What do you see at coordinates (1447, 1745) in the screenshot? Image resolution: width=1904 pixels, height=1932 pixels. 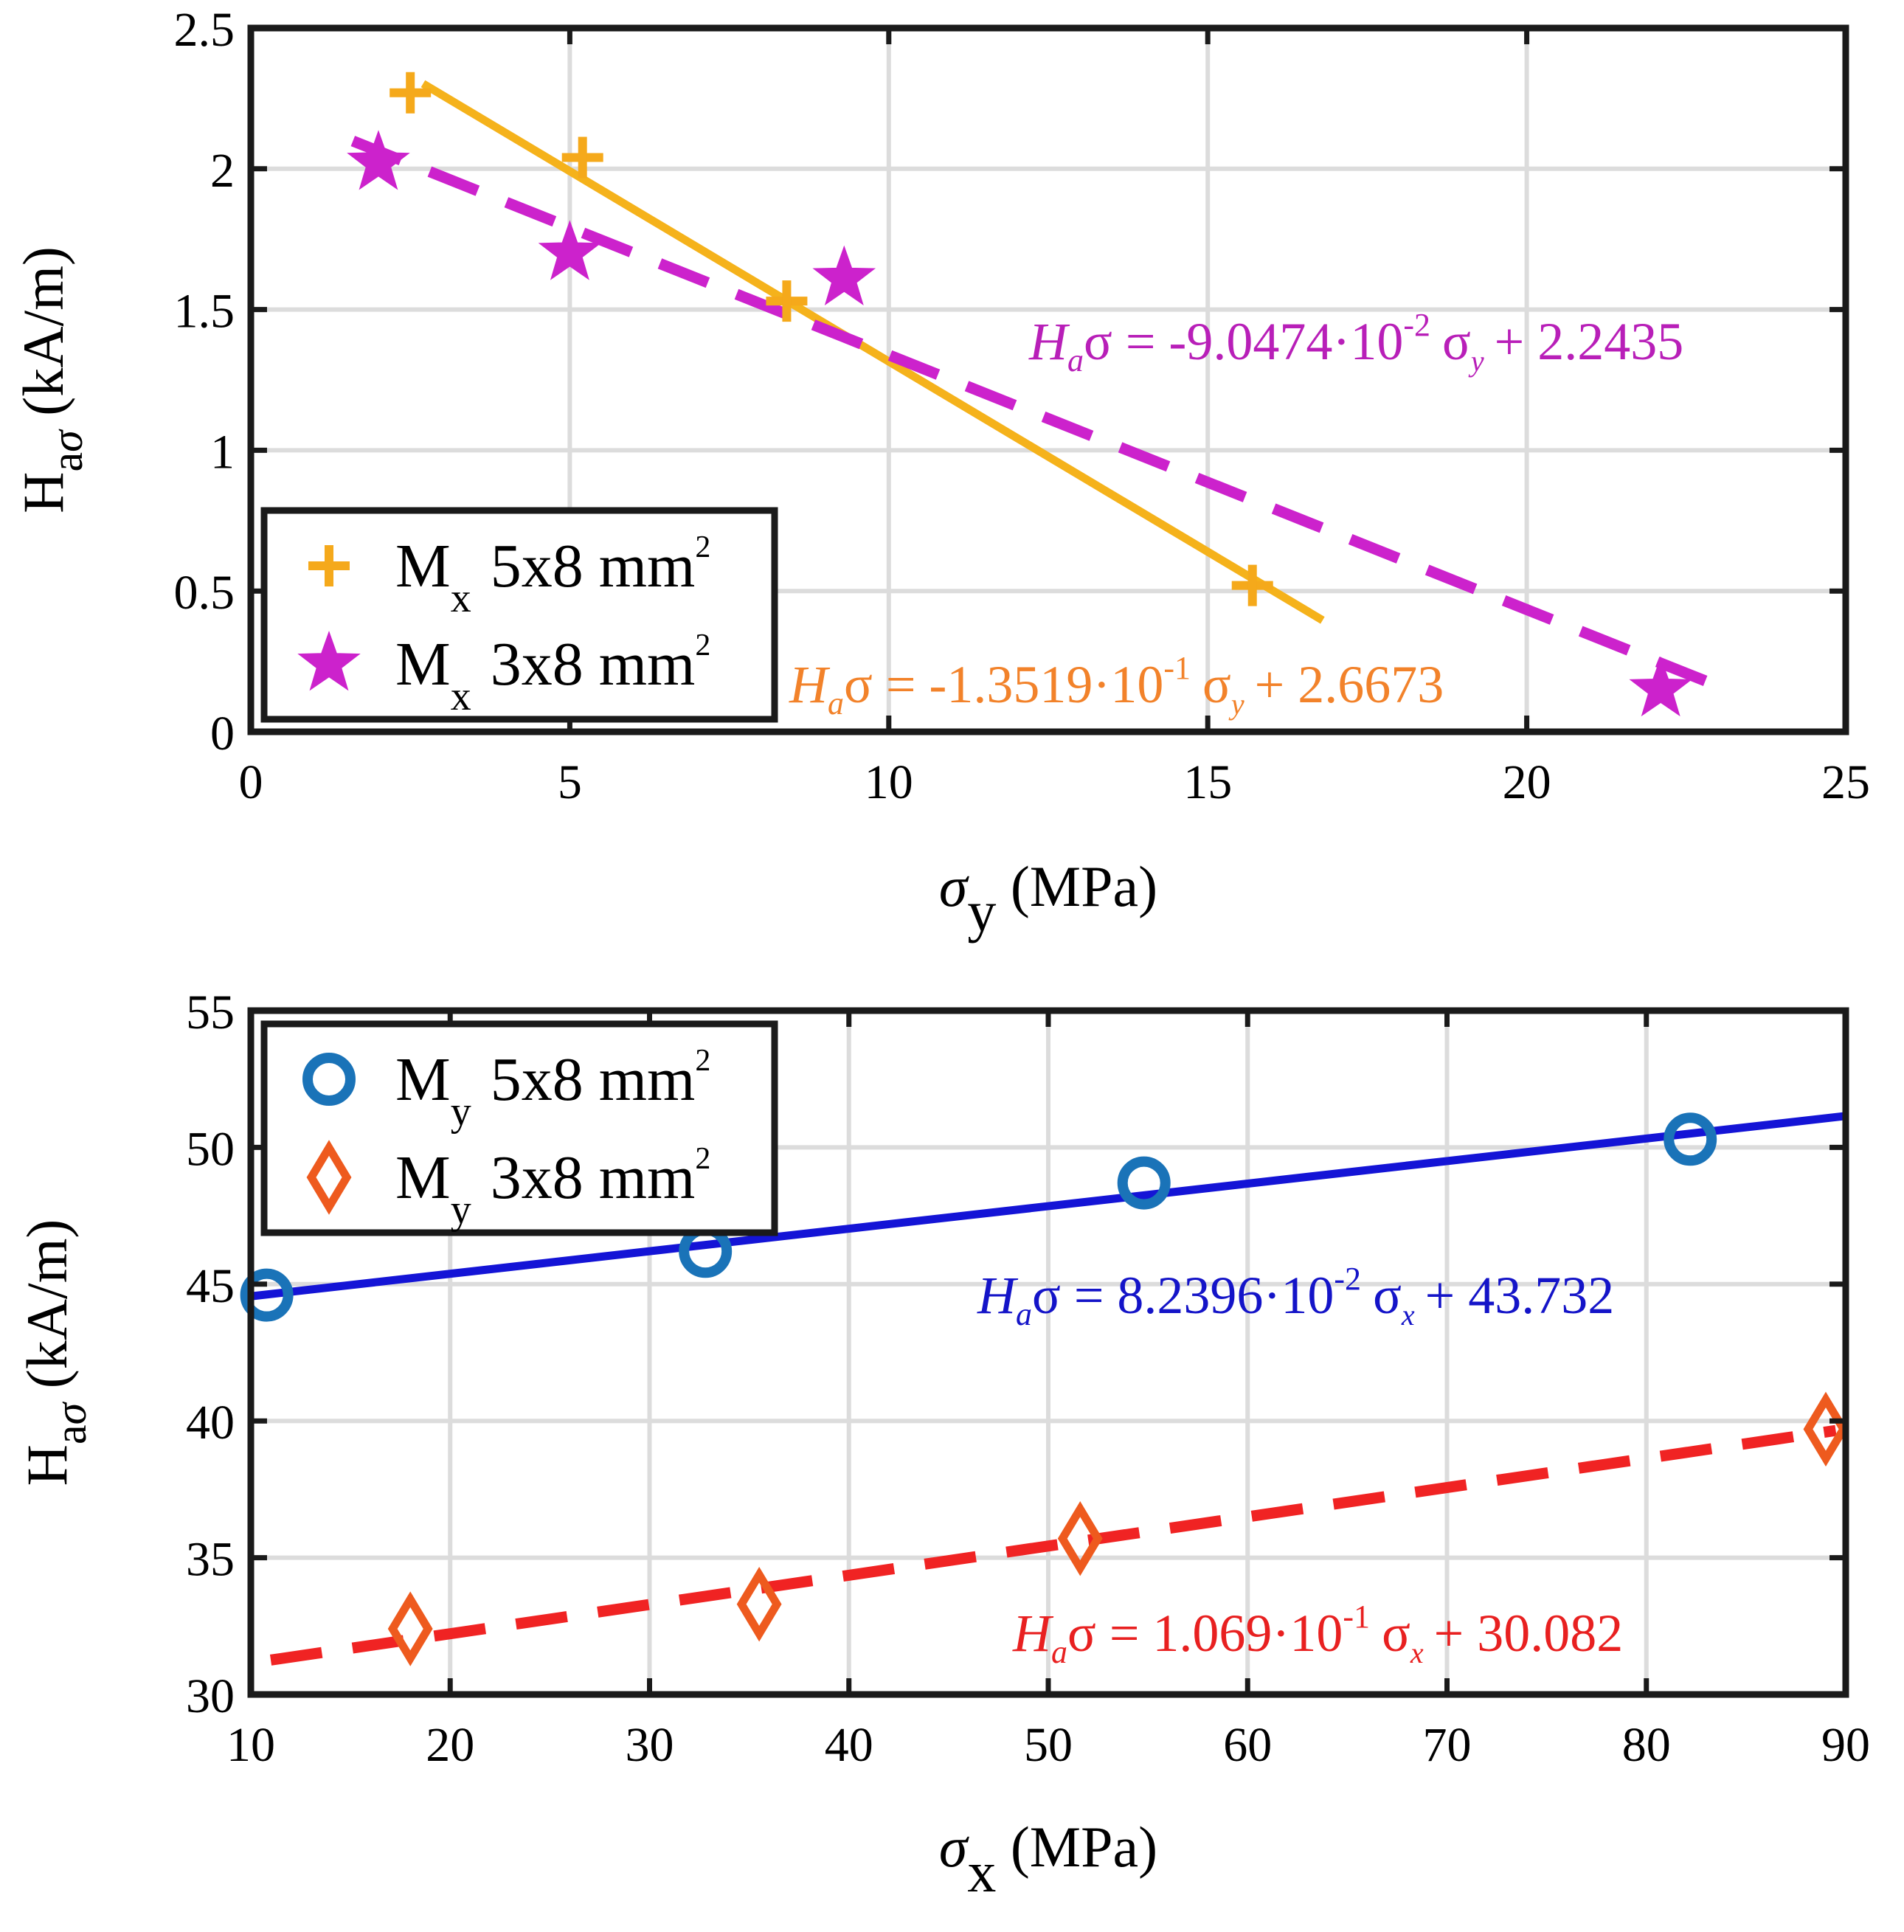 I see `x-tick-label: 70` at bounding box center [1447, 1745].